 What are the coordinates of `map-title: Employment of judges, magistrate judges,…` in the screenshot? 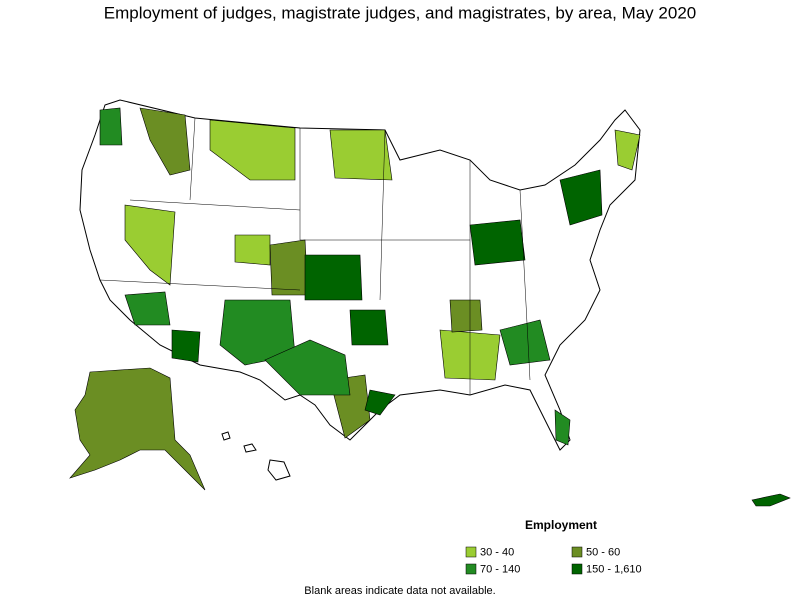 It's located at (400, 12).